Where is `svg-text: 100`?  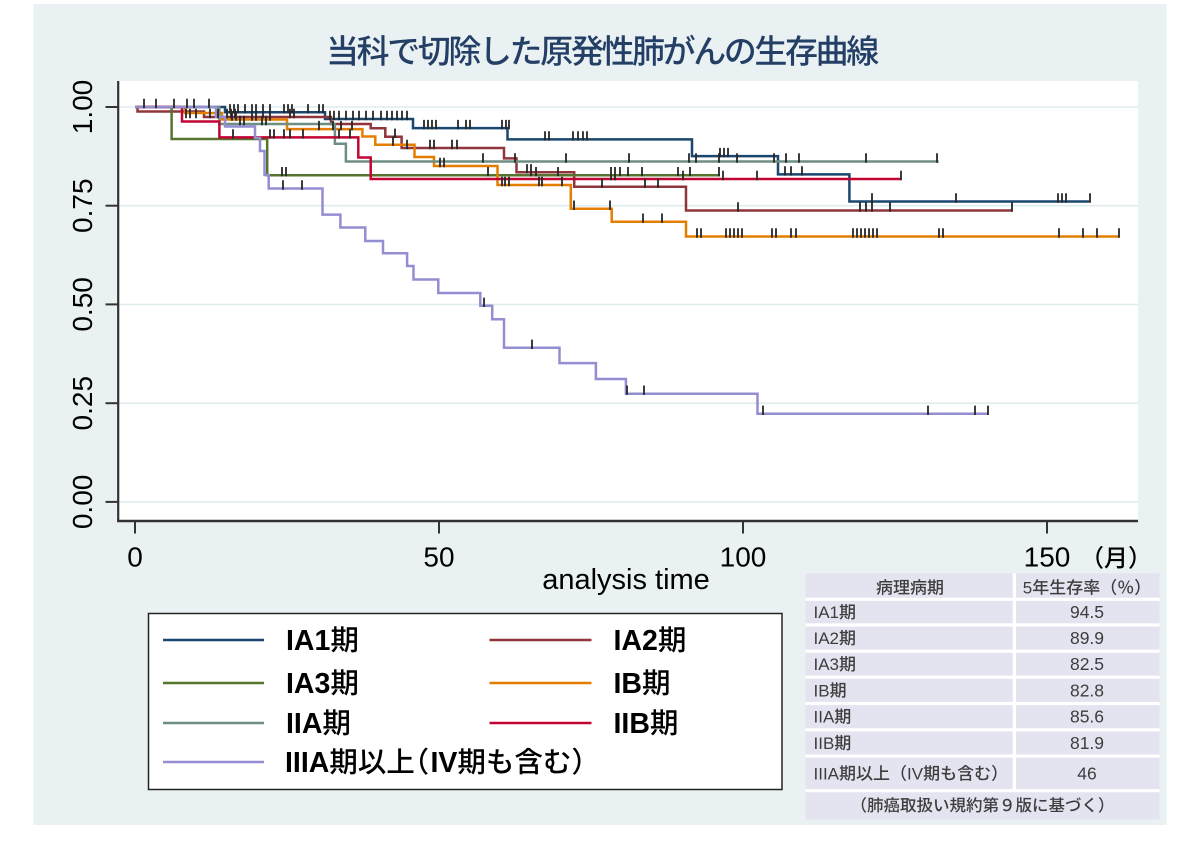 svg-text: 100 is located at coordinates (743, 557).